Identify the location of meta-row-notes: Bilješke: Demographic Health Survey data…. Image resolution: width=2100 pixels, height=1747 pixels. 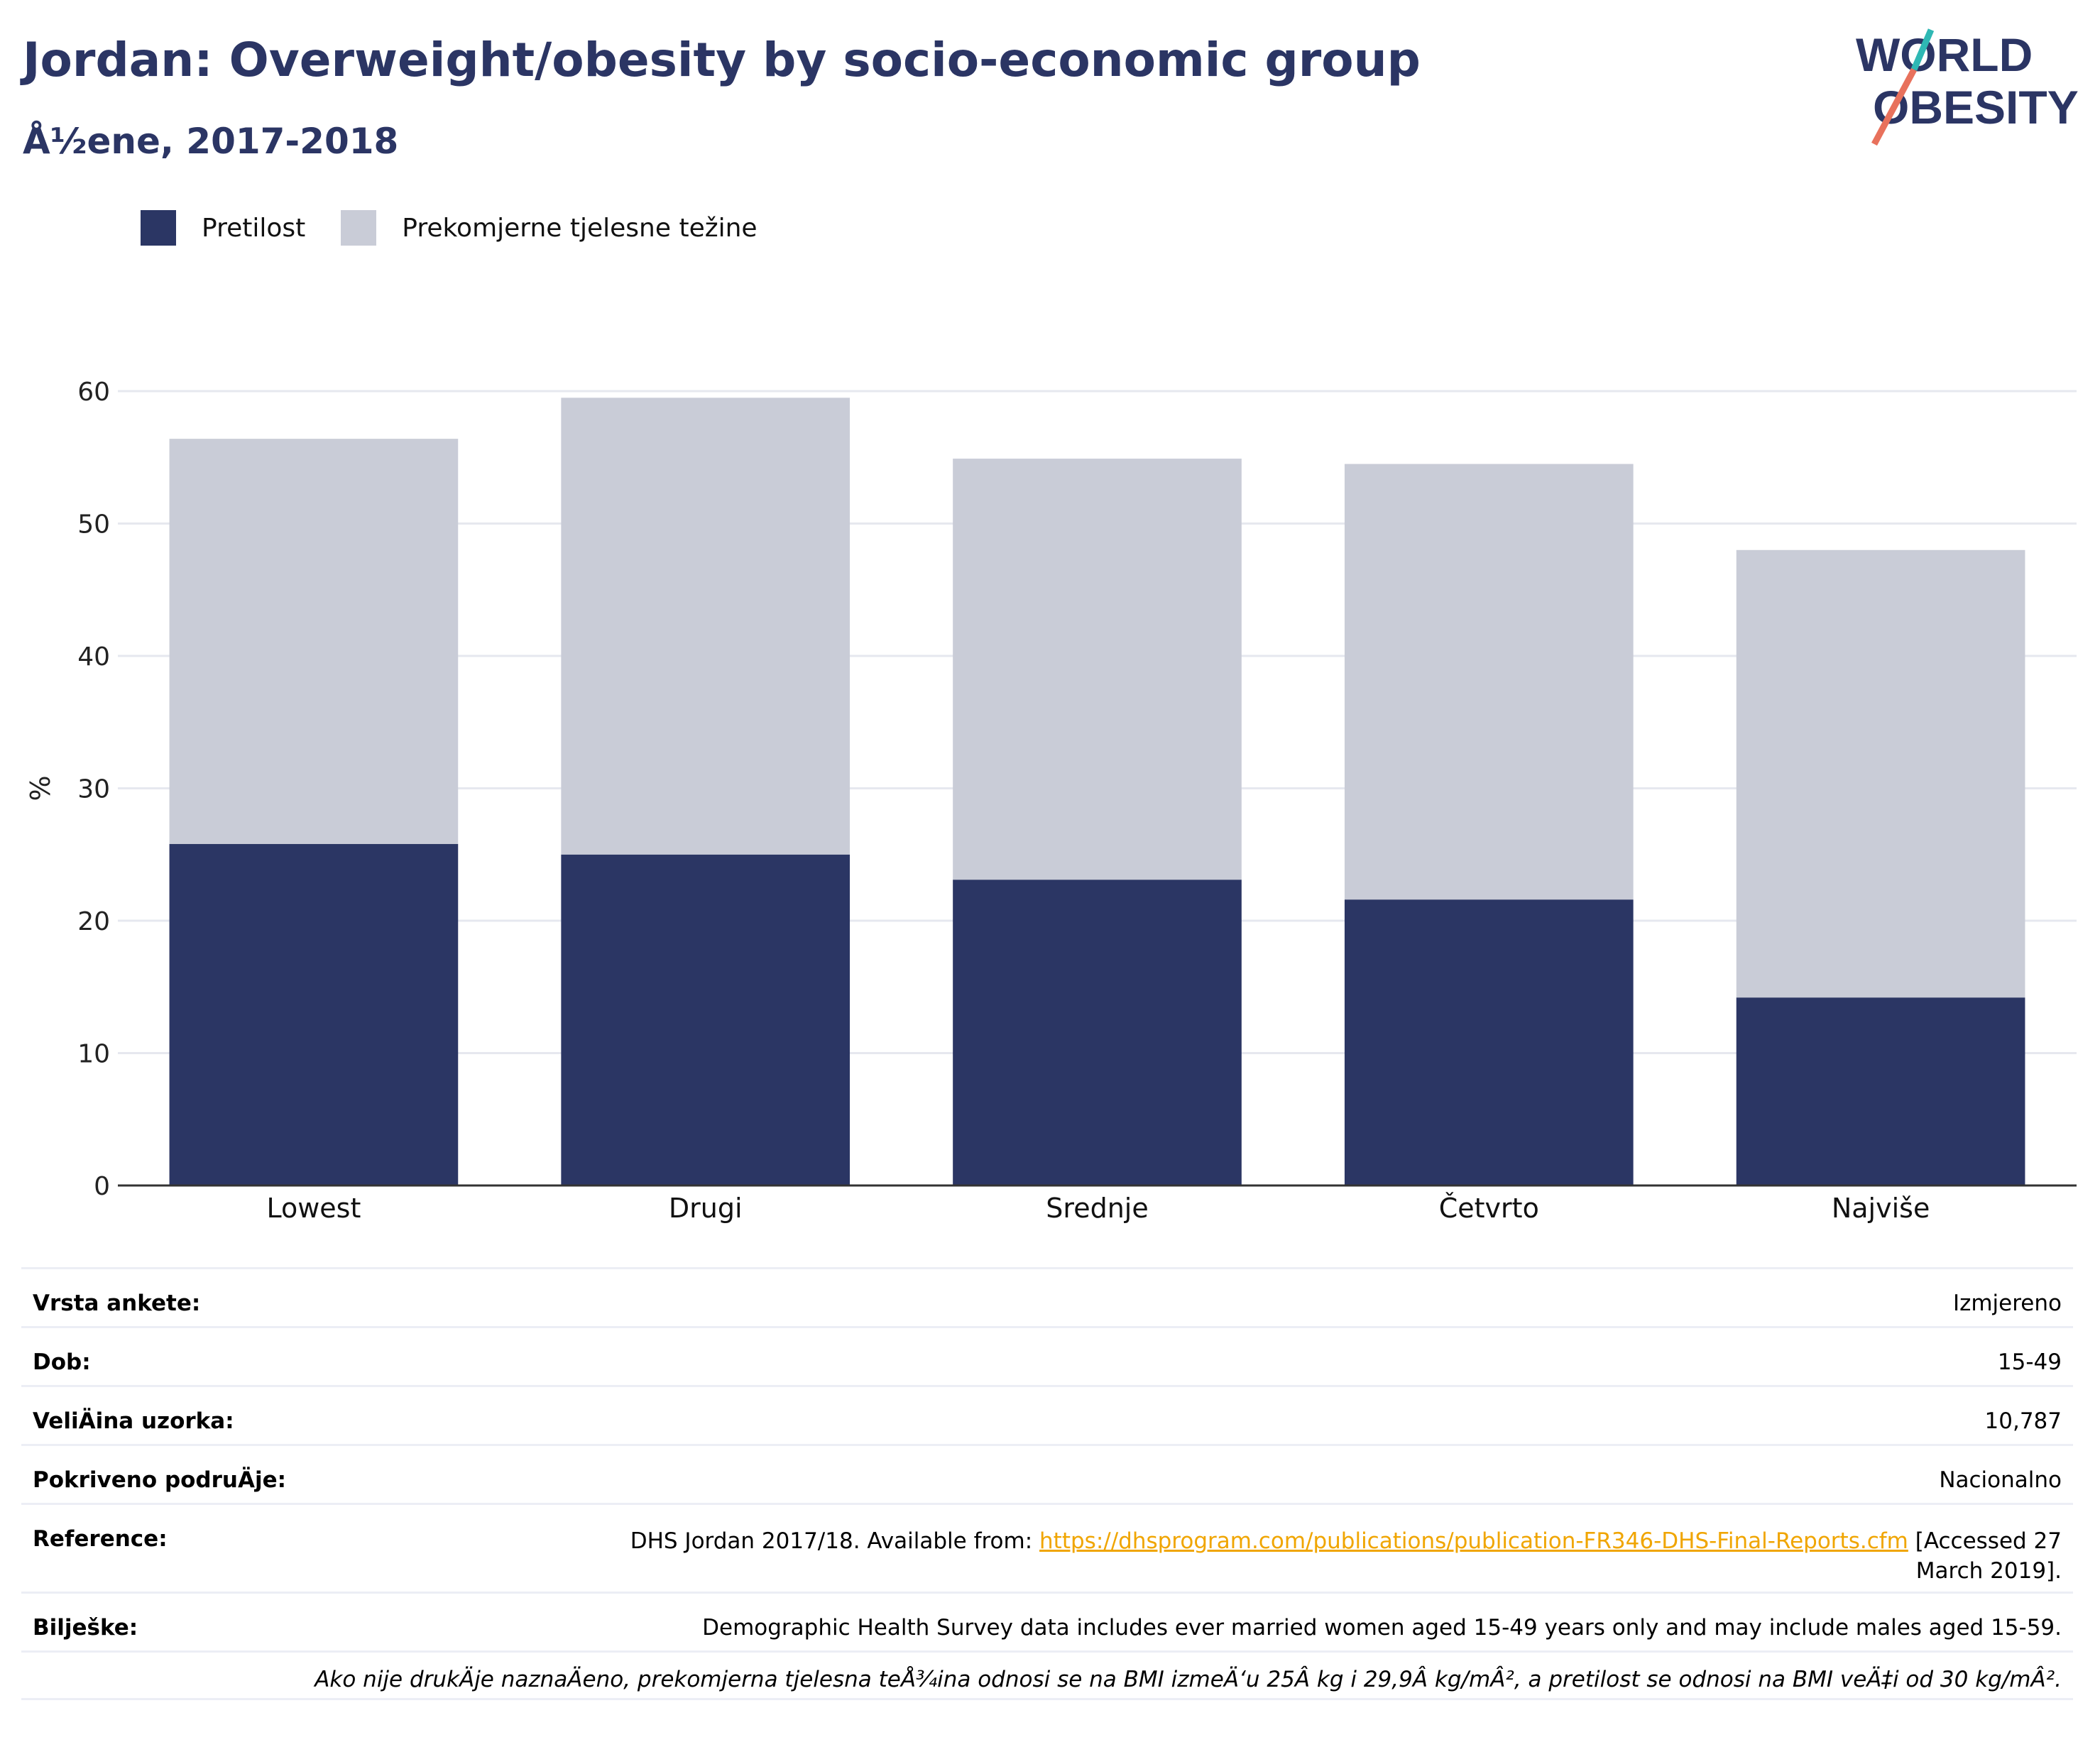
(1047, 1621).